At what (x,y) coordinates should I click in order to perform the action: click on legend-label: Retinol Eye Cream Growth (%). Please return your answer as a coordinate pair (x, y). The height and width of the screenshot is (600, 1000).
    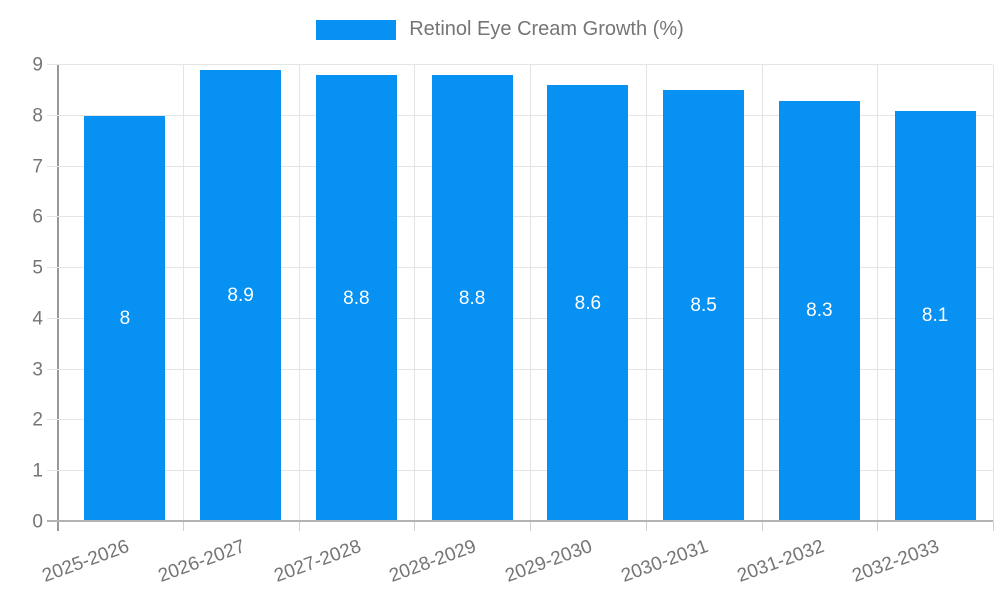
    Looking at the image, I should click on (546, 29).